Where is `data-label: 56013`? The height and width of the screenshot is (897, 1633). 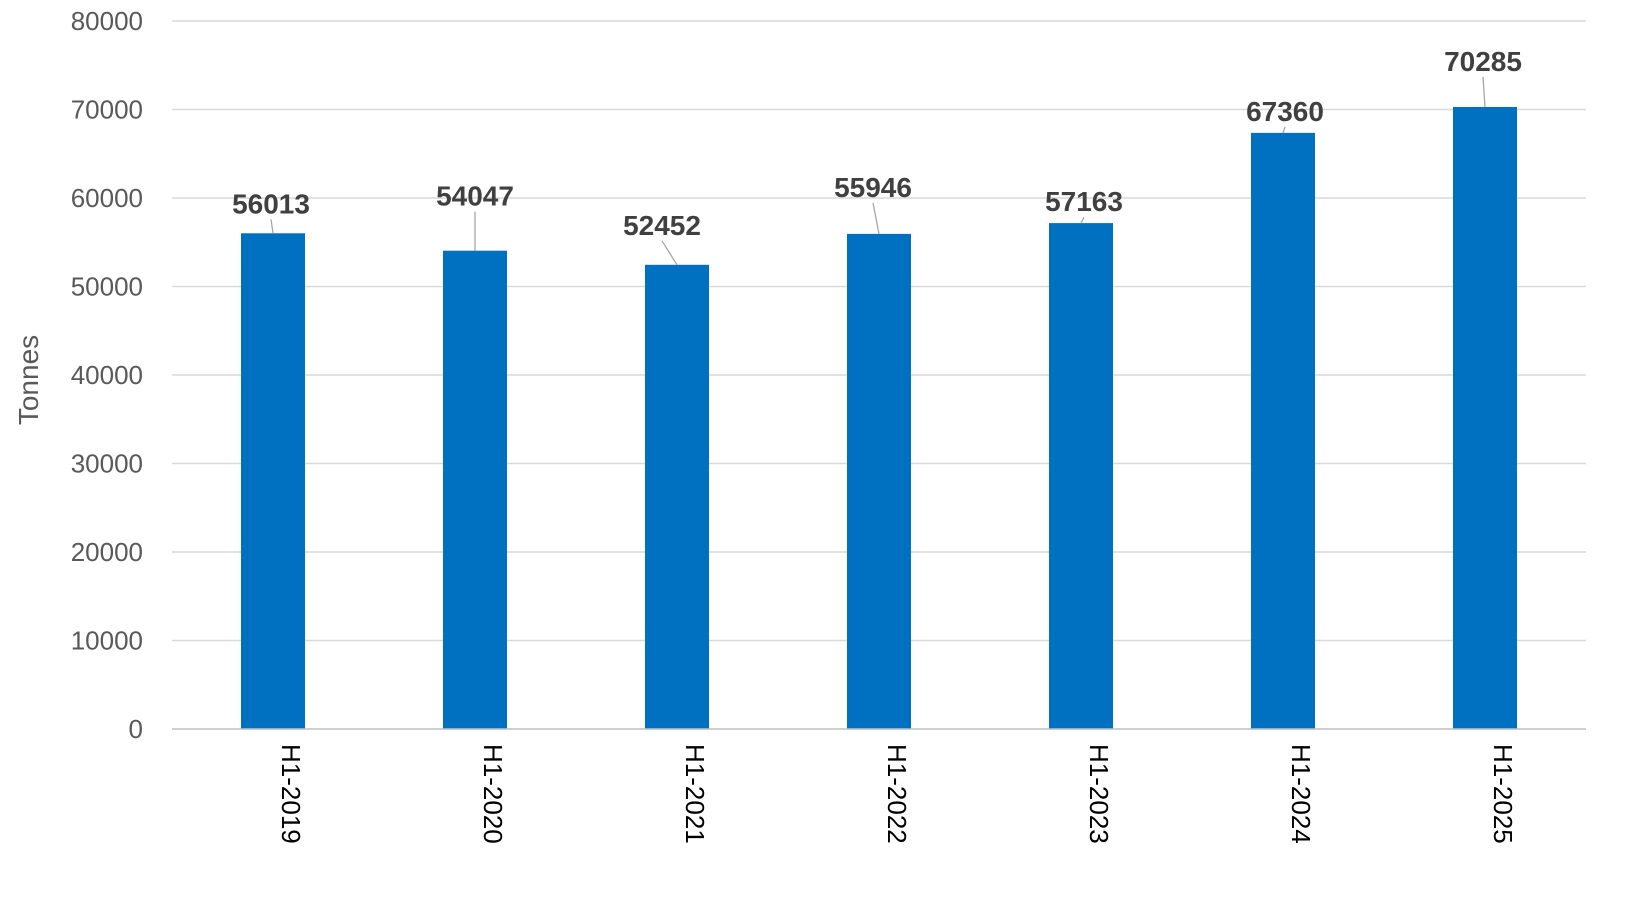 data-label: 56013 is located at coordinates (271, 203).